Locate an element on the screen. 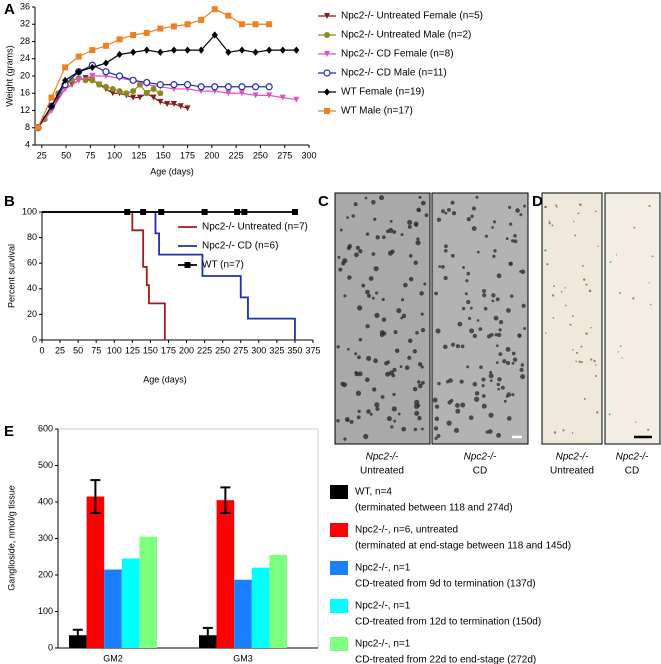 This screenshot has height=664, width=661. x-tick-label: 350 is located at coordinates (294, 350).